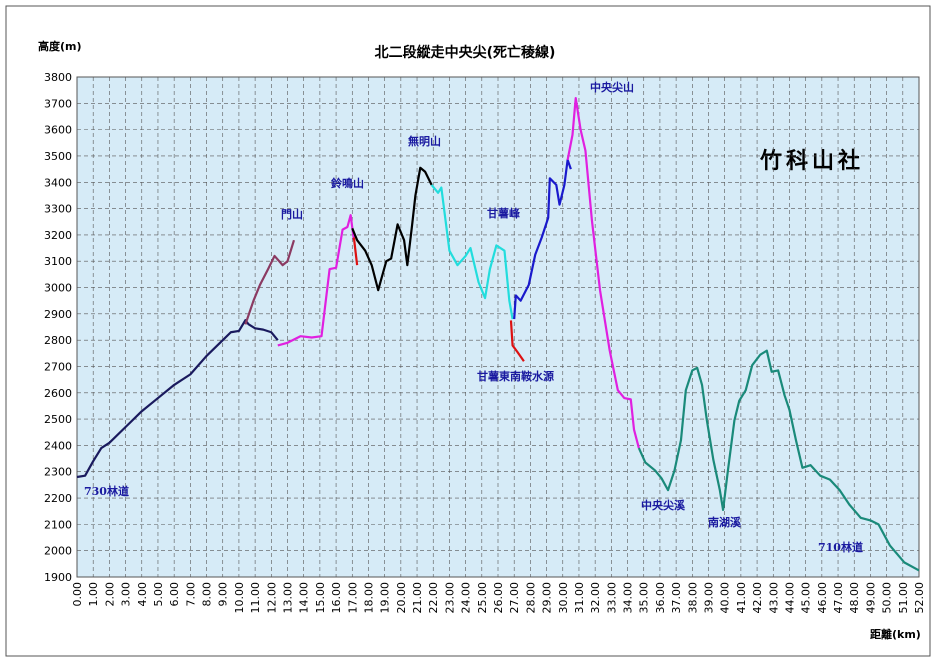 The width and height of the screenshot is (936, 666). I want to click on y-tick-label: 2700, so click(58, 366).